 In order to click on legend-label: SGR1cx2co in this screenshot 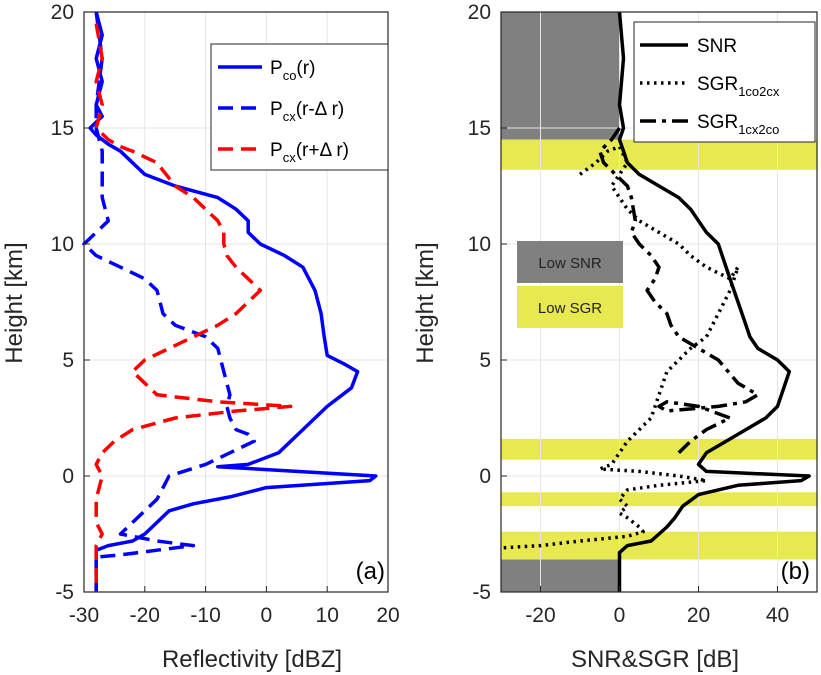, I will do `click(738, 124)`.